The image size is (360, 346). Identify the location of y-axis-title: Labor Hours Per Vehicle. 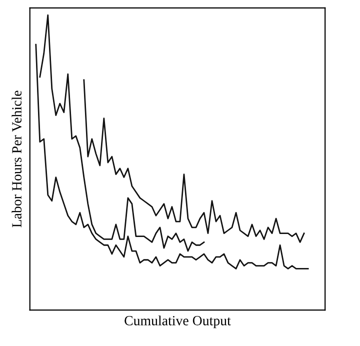
(17, 159).